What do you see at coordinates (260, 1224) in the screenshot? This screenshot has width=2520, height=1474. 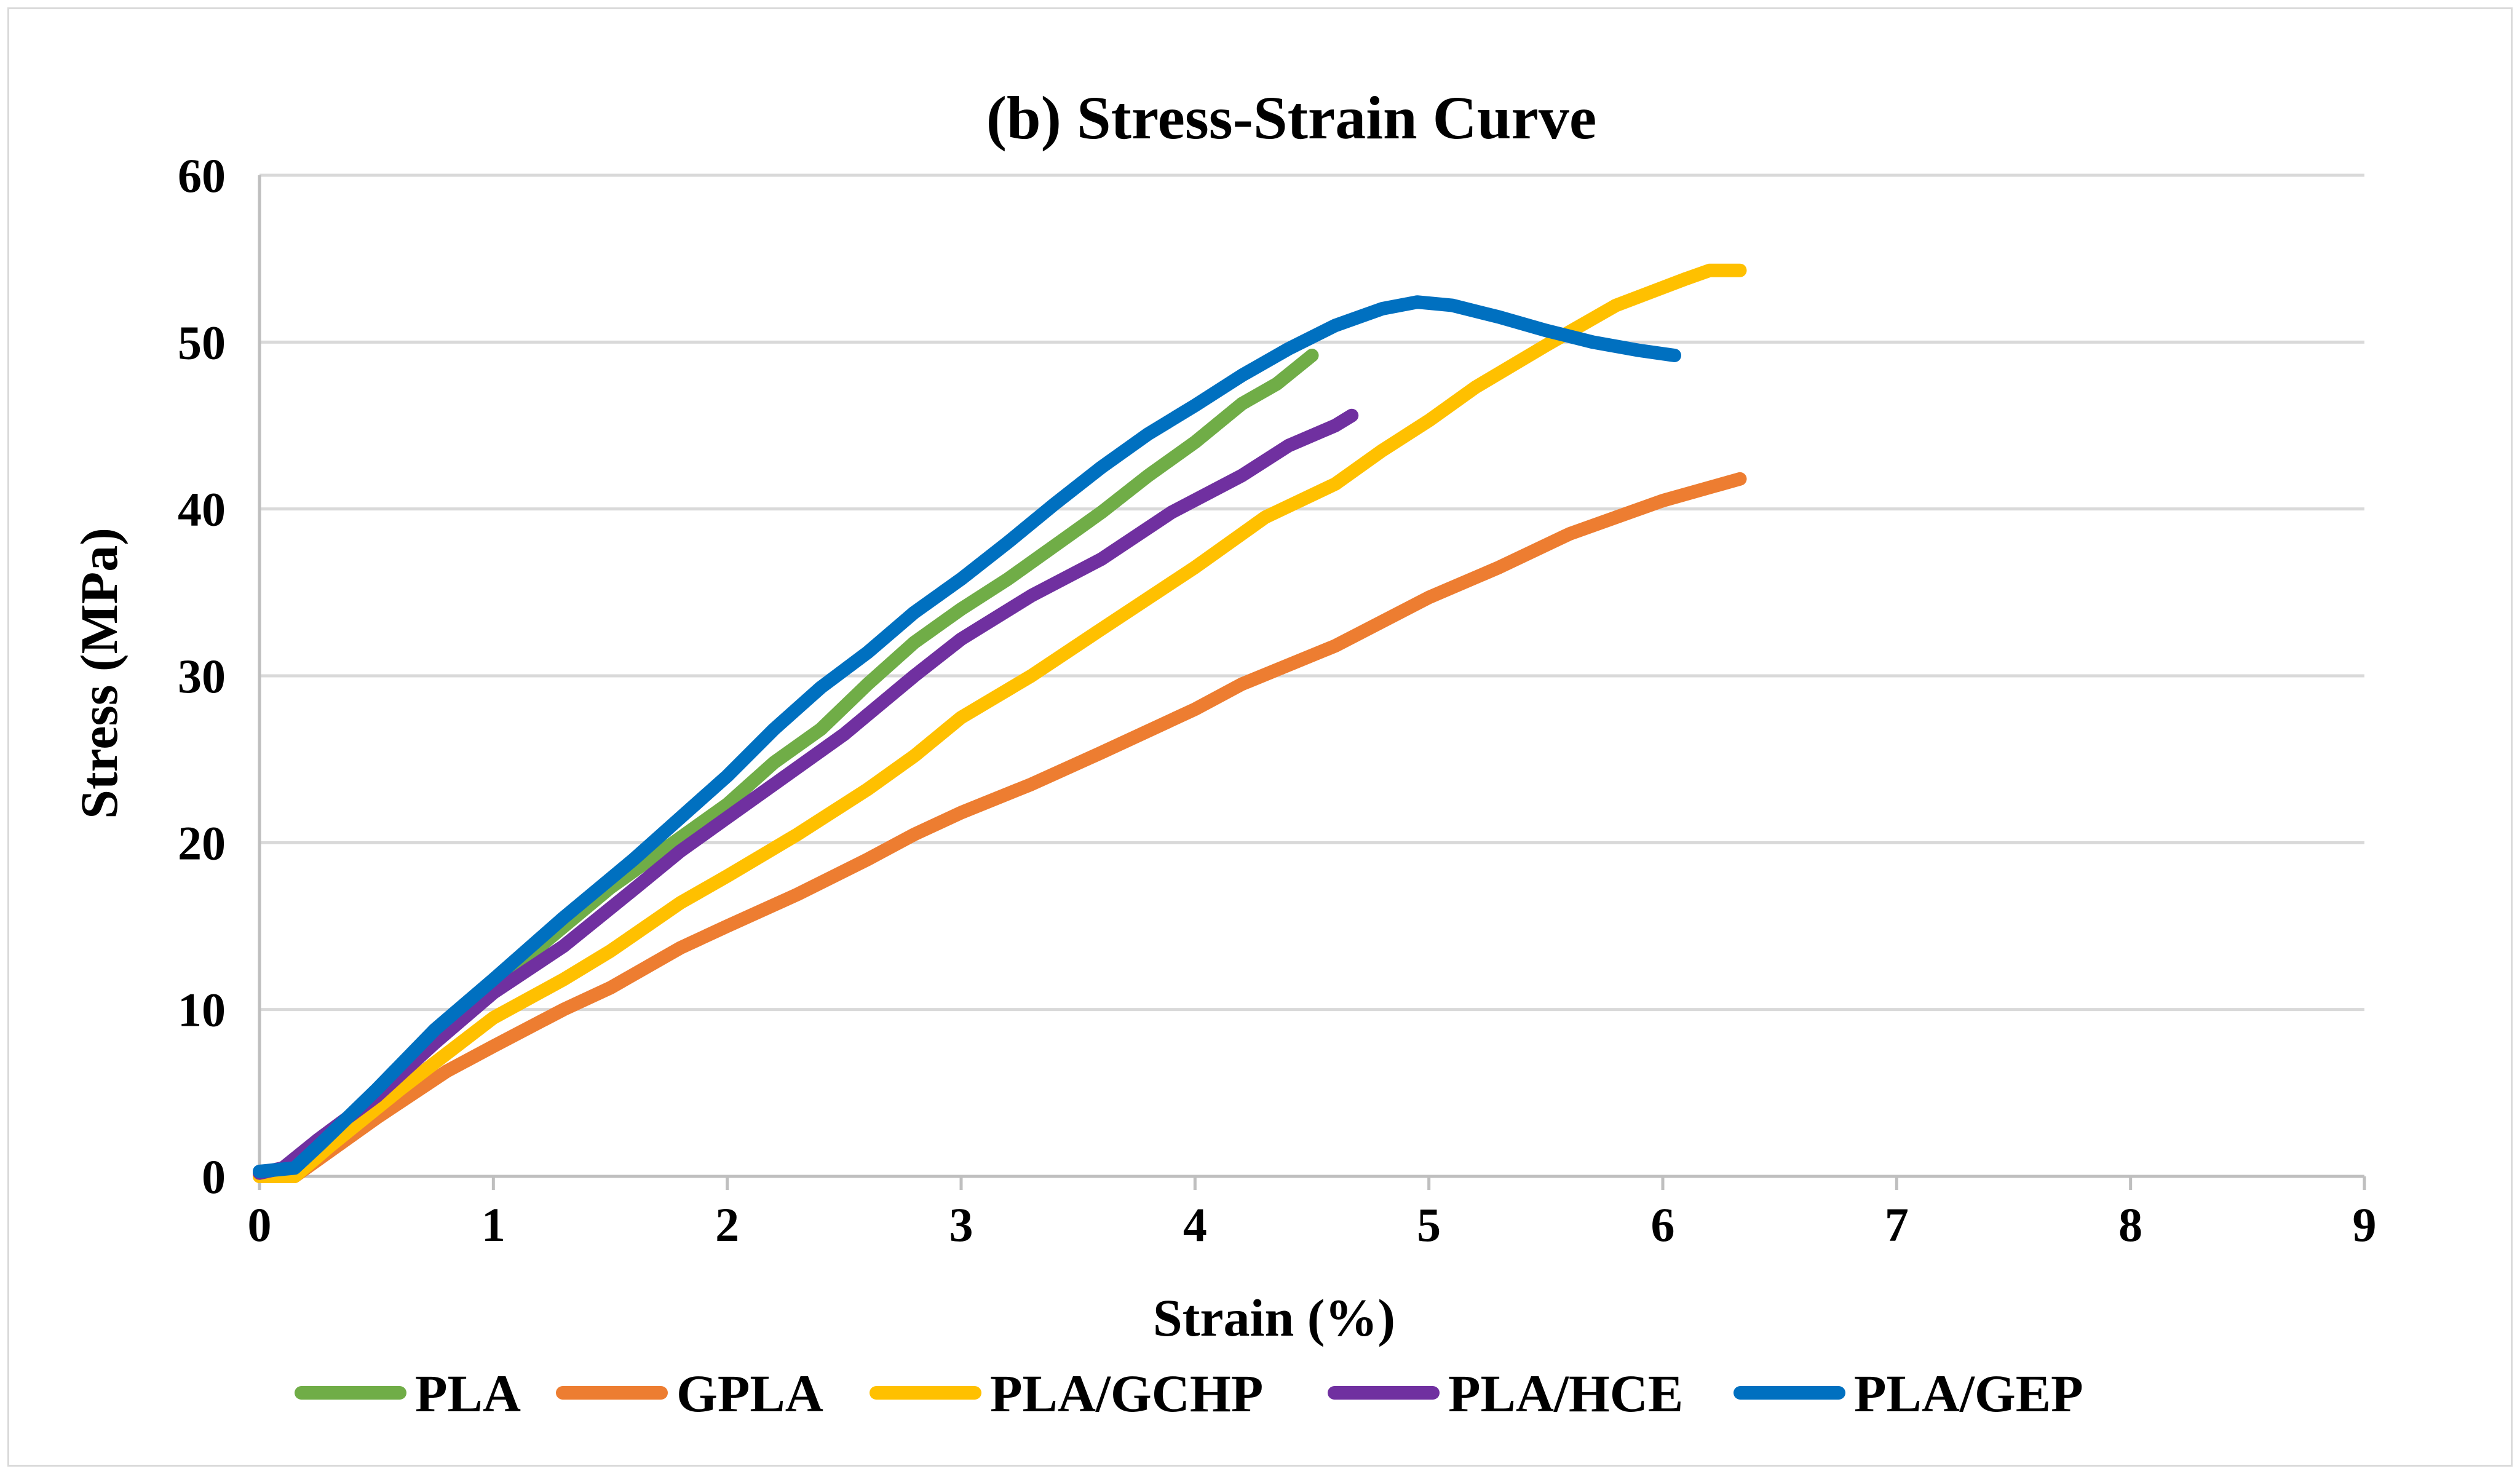 I see `x-tick-label: 0` at bounding box center [260, 1224].